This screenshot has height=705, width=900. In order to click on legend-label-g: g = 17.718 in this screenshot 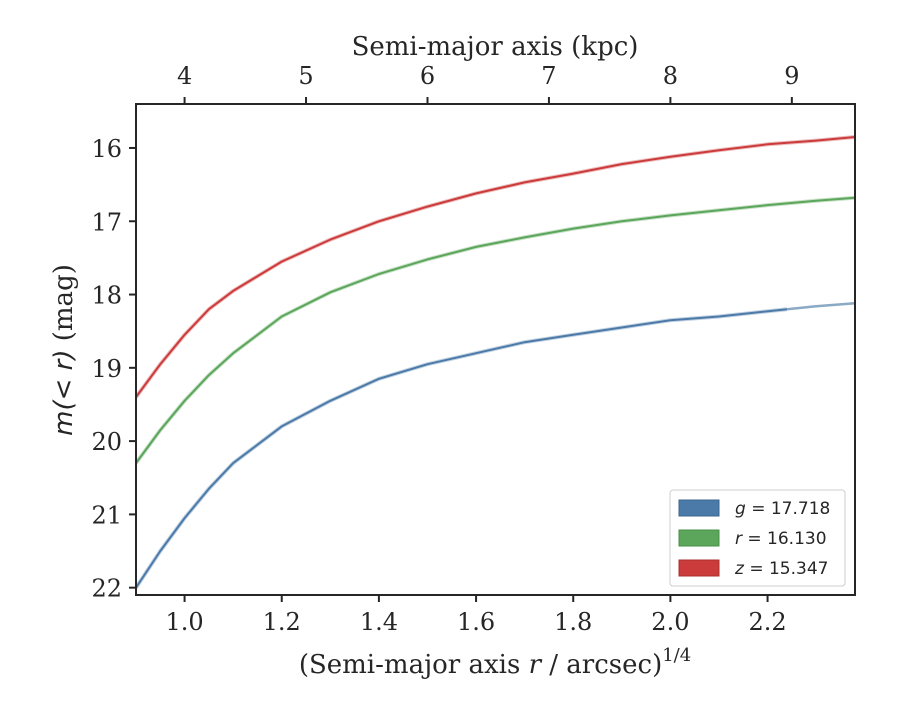, I will do `click(782, 509)`.